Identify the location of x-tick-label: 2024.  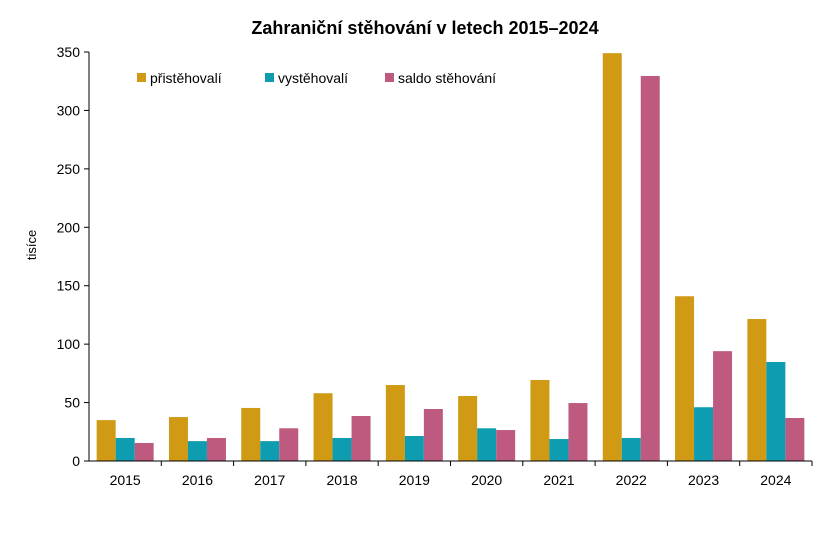
(775, 480).